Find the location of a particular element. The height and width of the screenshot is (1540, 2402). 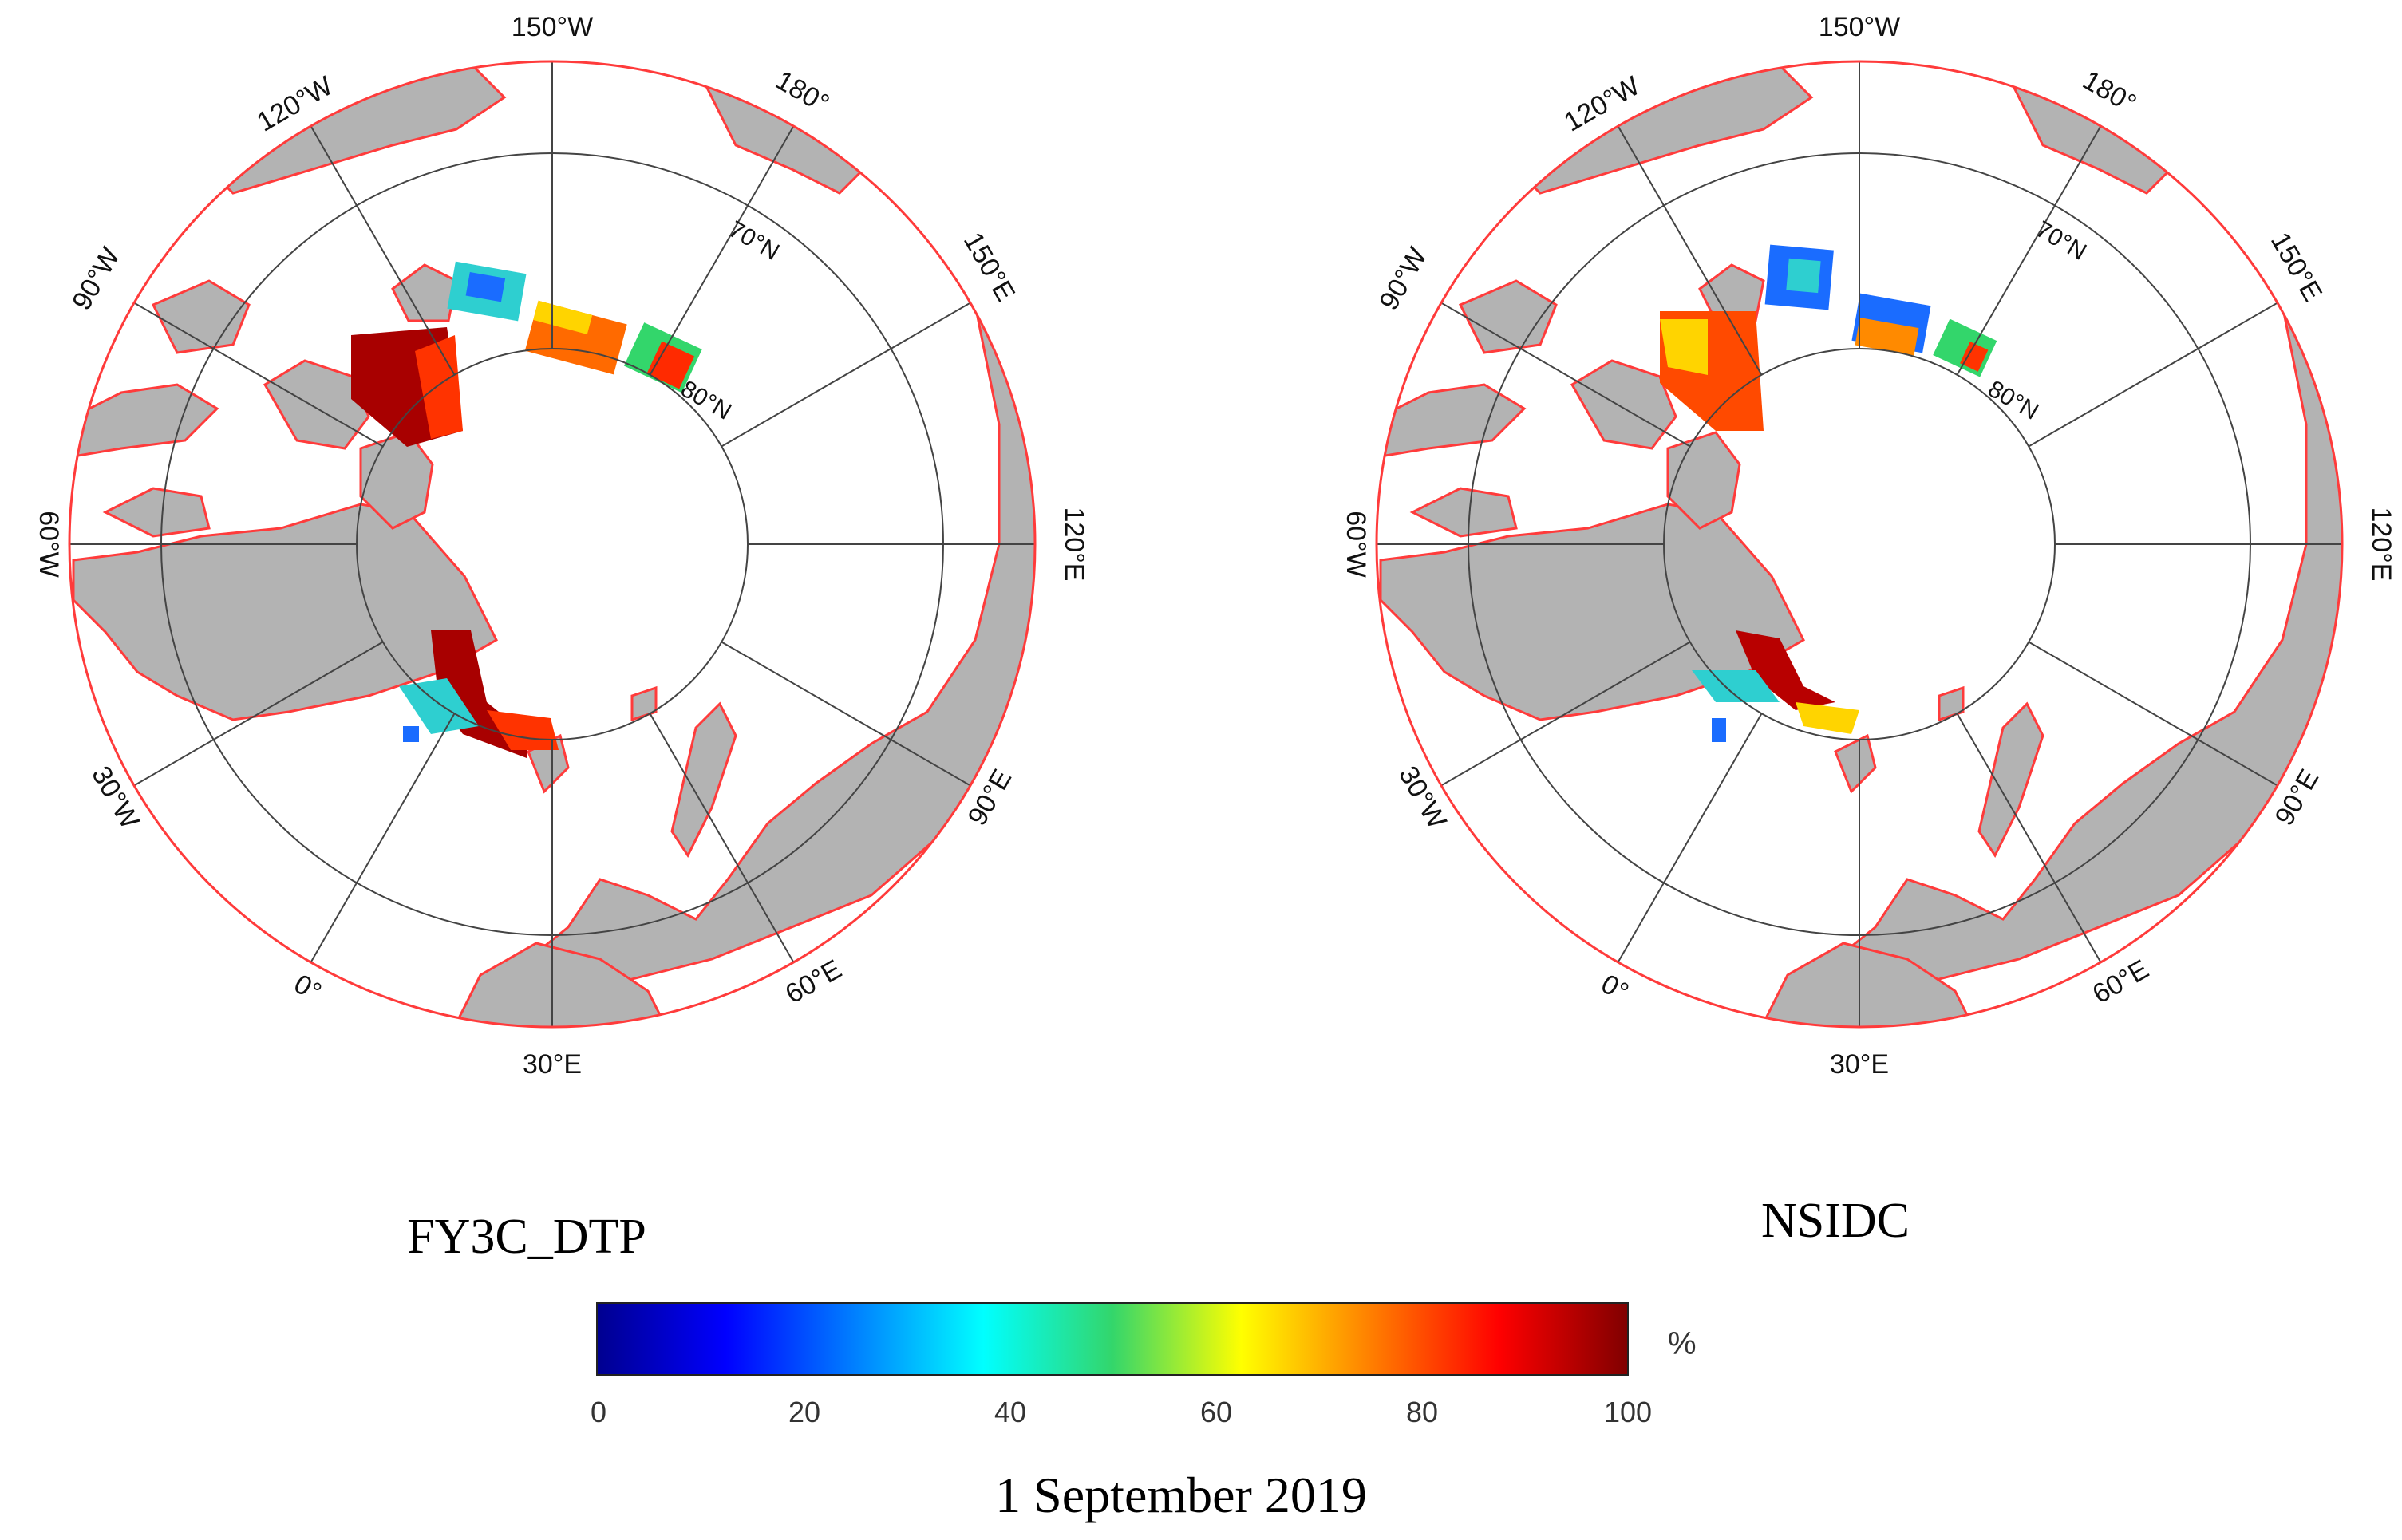

colorbar-unit: % is located at coordinates (1682, 1343).